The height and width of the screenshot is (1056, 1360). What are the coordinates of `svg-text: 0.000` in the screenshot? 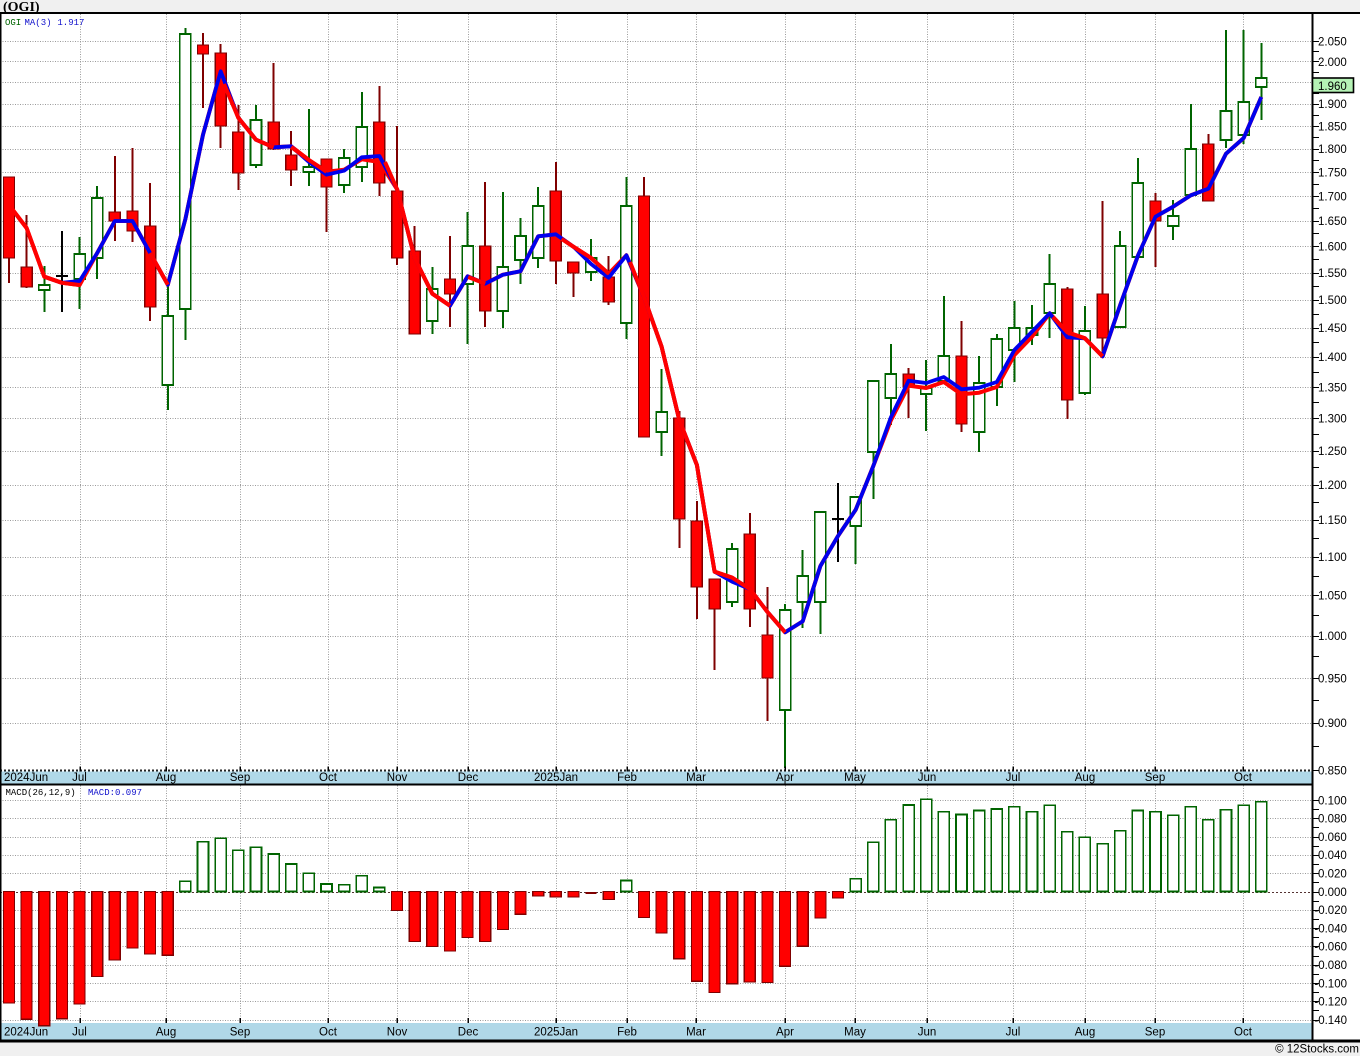 It's located at (1332, 893).